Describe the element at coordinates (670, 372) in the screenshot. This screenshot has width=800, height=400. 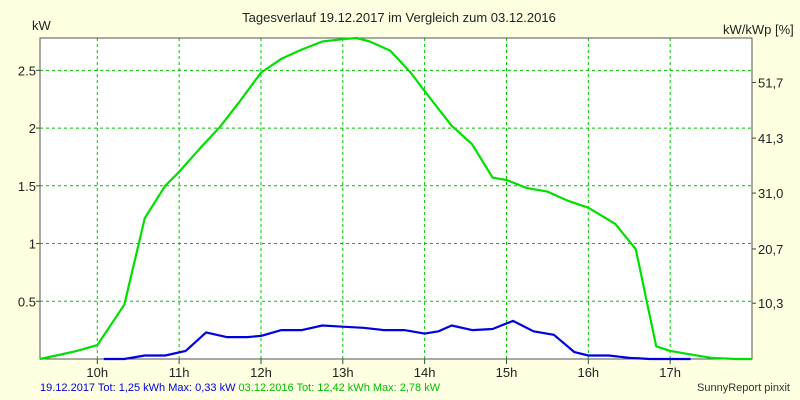
I see `x-tick-label: 17h` at that location.